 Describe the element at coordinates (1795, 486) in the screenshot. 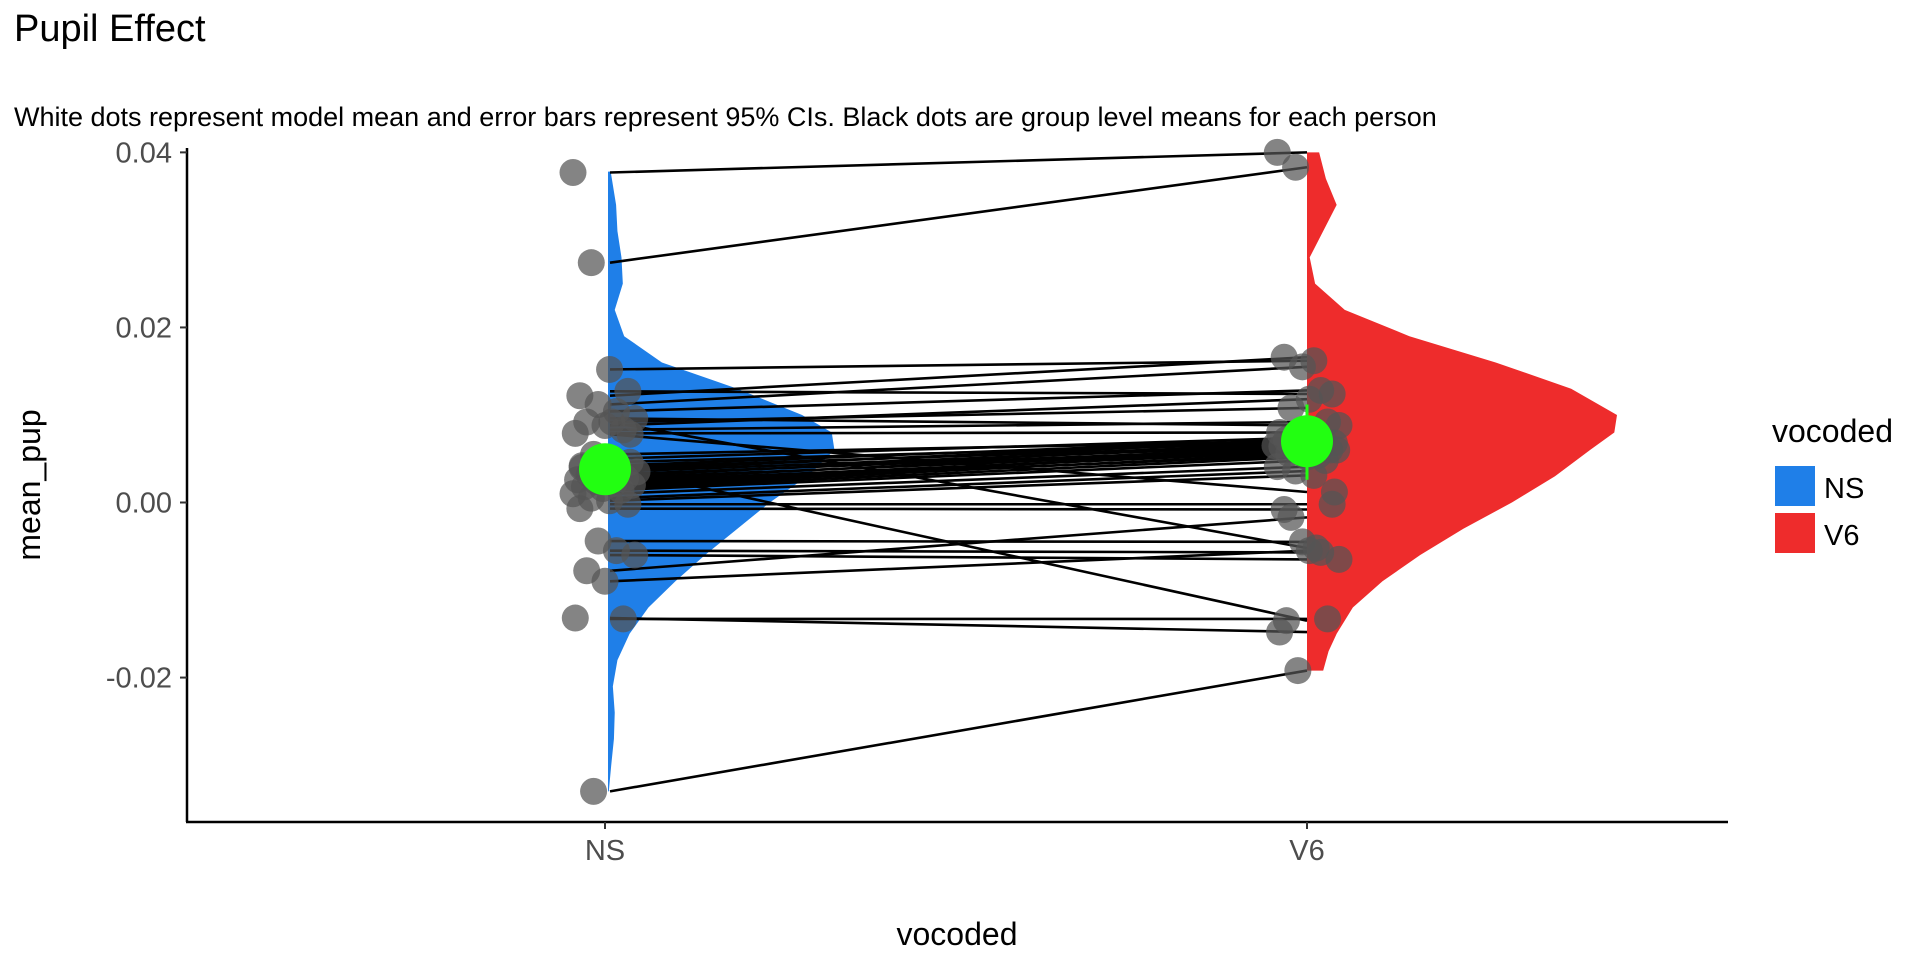

I see `legend-swatch-ns` at that location.